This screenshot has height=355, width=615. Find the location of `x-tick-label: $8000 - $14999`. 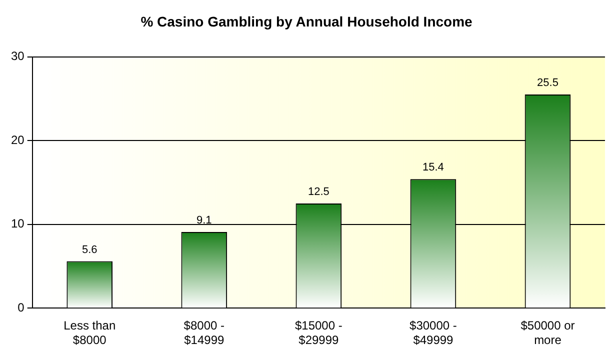

x-tick-label: $8000 - $14999 is located at coordinates (204, 333).